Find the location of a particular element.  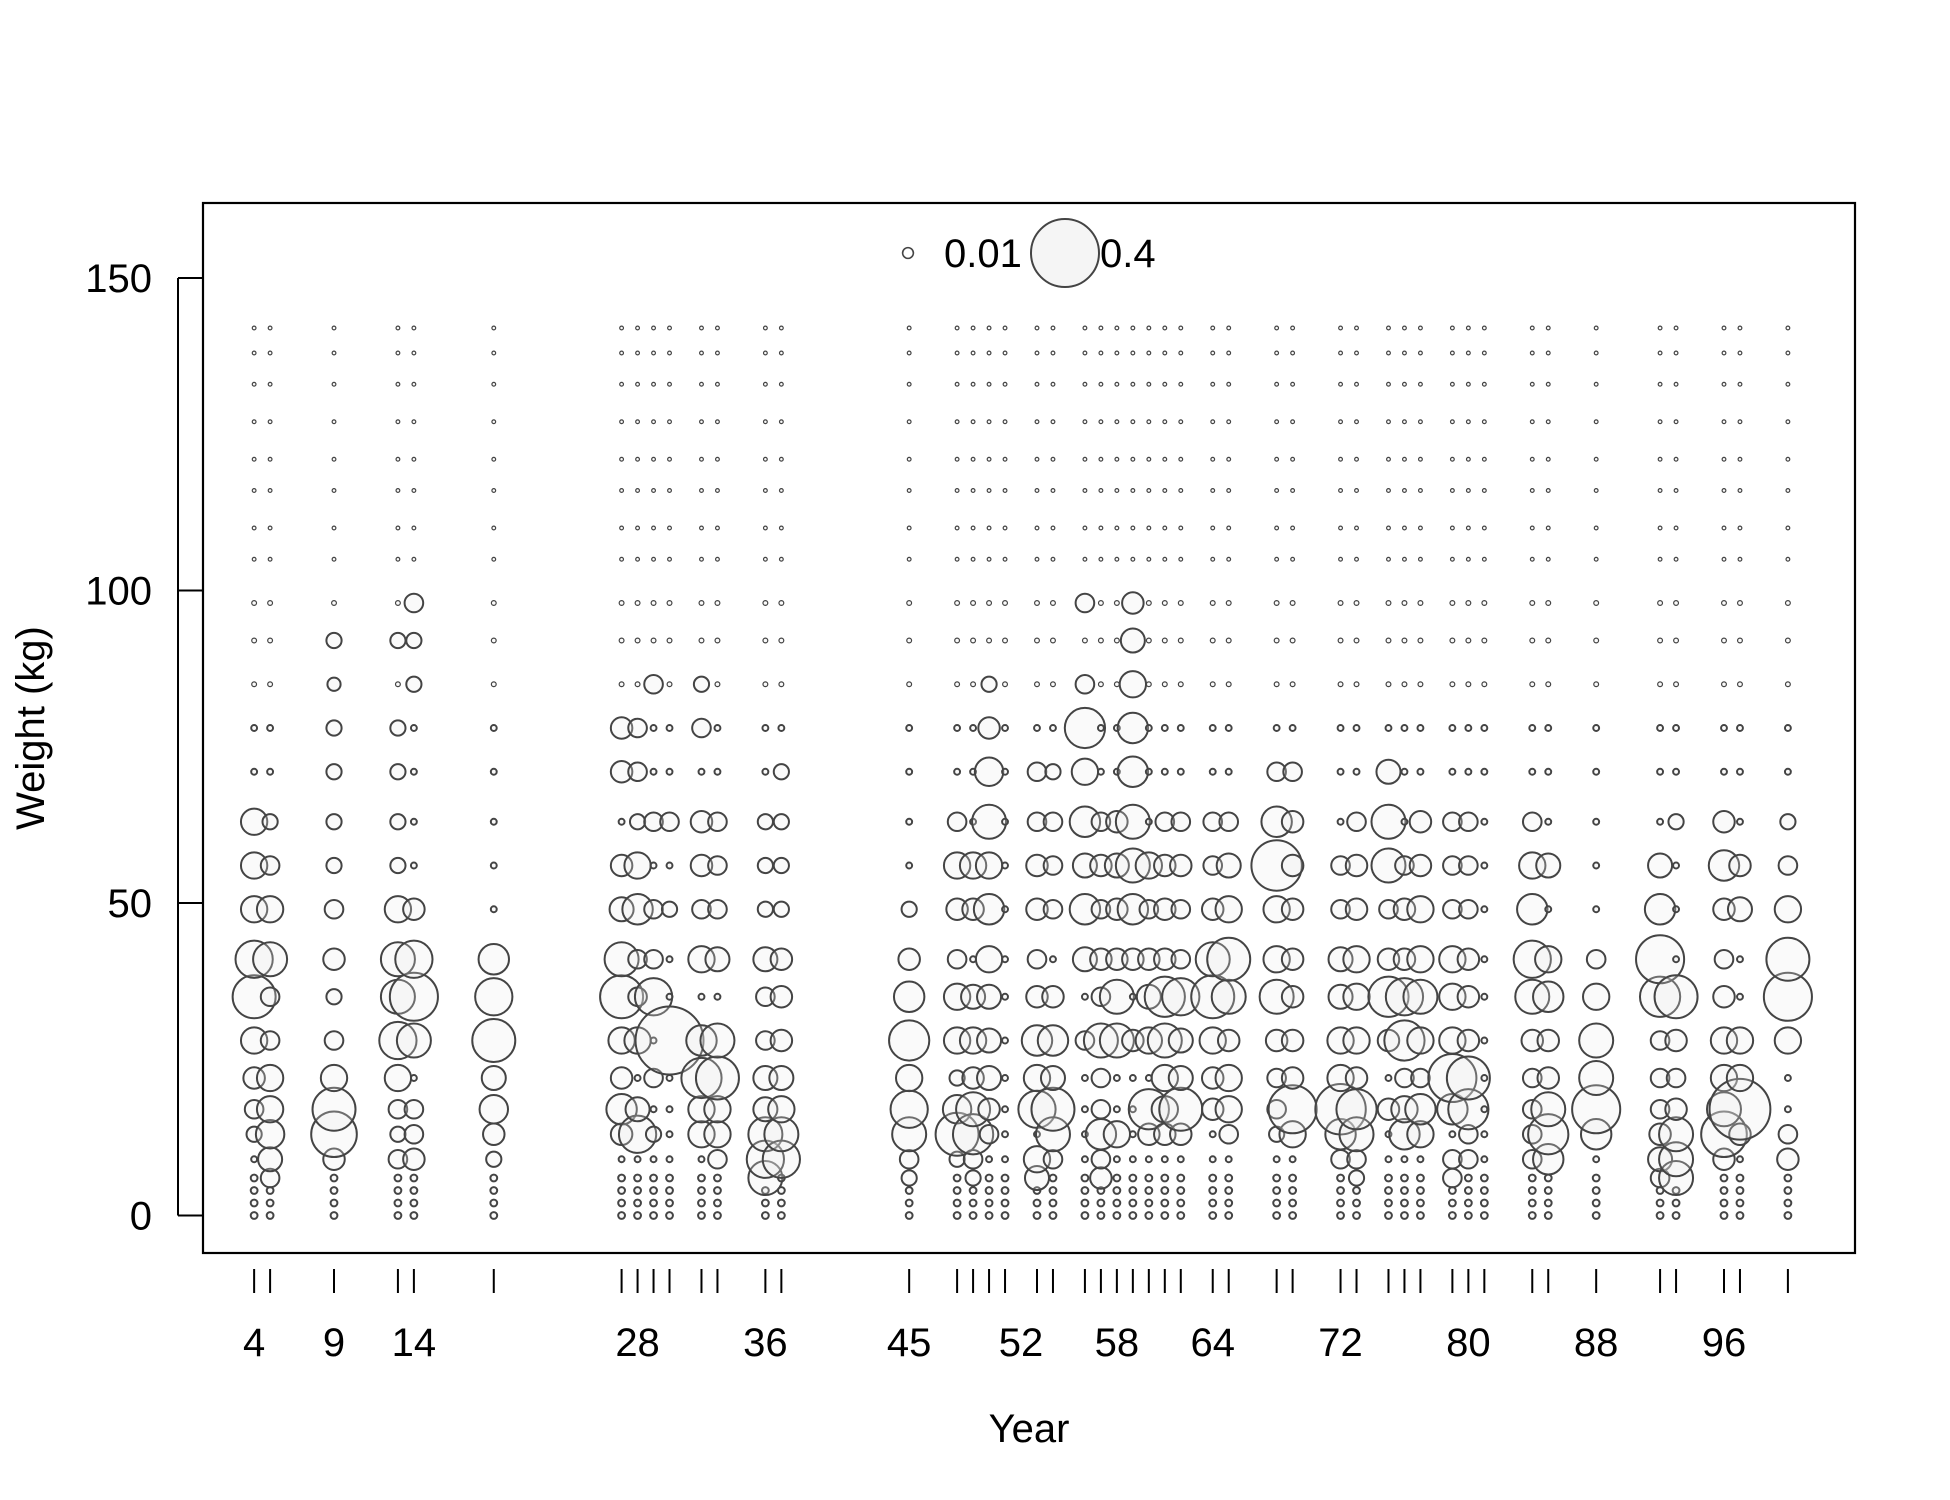

y-tick-label: 100 is located at coordinates (118, 592).